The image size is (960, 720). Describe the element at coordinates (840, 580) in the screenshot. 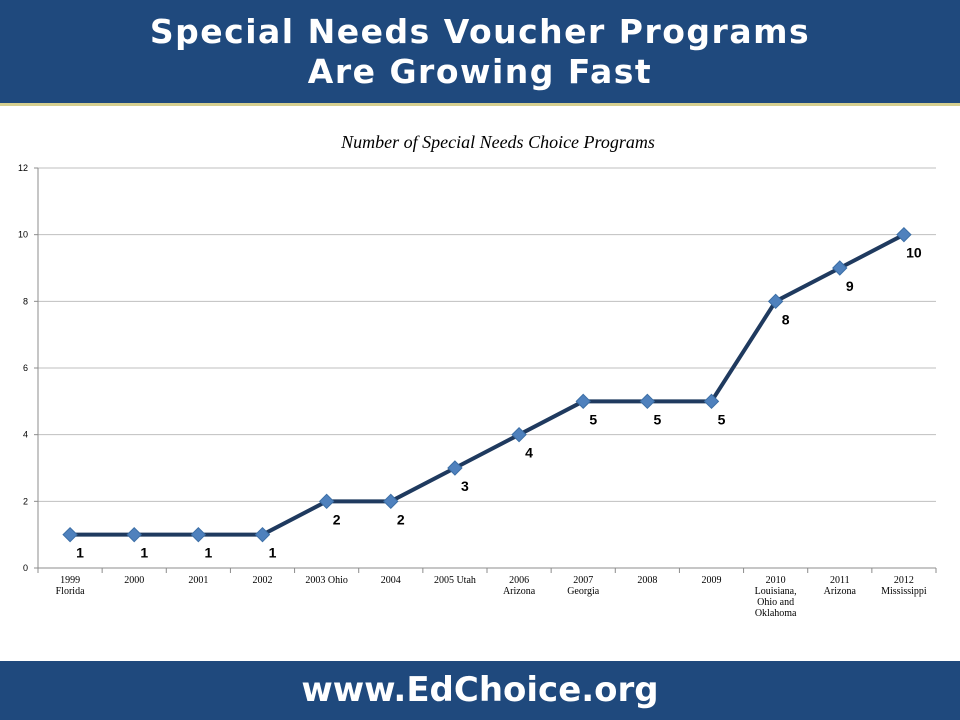

I see `x-tick-label-line: 2011` at that location.